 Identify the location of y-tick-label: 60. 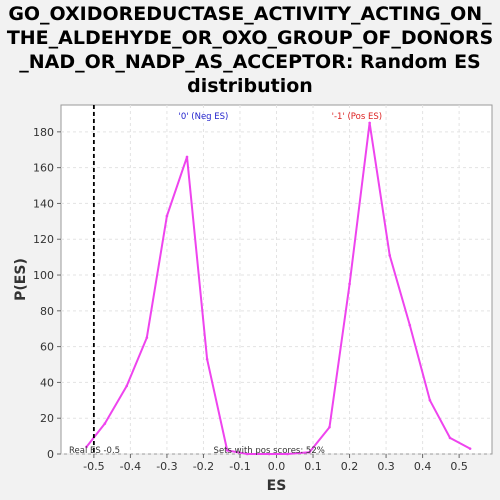
(47, 347).